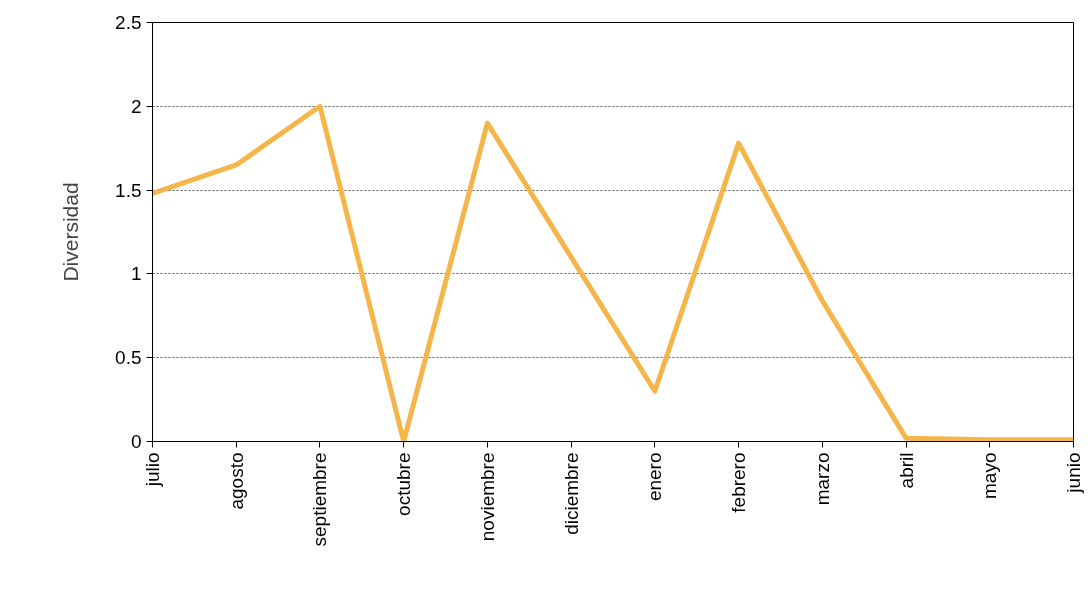 This screenshot has width=1091, height=596. What do you see at coordinates (906, 470) in the screenshot?
I see `x-tick-label: abril` at bounding box center [906, 470].